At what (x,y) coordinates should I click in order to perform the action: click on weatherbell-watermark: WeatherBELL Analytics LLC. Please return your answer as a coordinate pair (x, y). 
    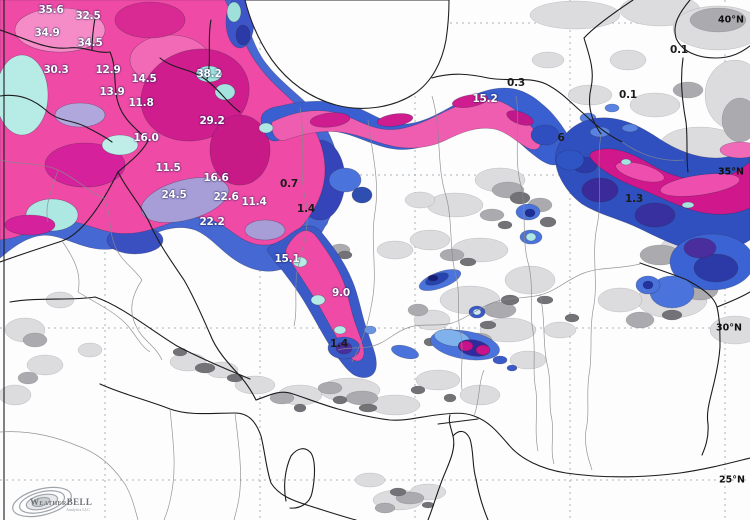
    Looking at the image, I should click on (73, 502).